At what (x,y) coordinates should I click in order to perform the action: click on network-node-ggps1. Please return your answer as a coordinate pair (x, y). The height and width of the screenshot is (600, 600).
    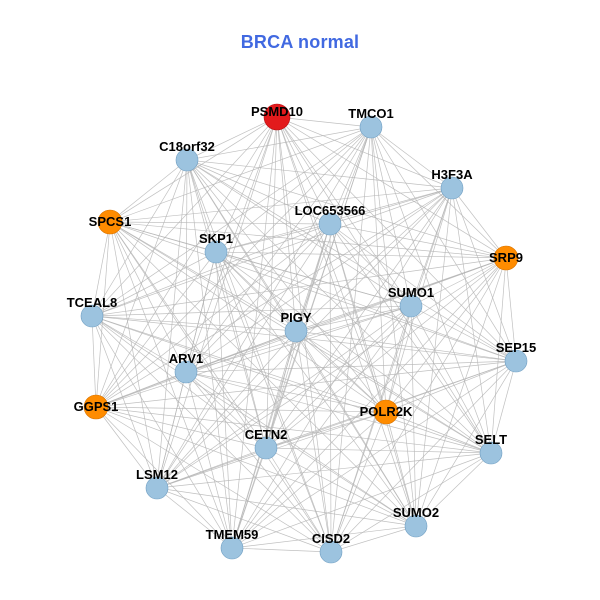
    Looking at the image, I should click on (96, 407).